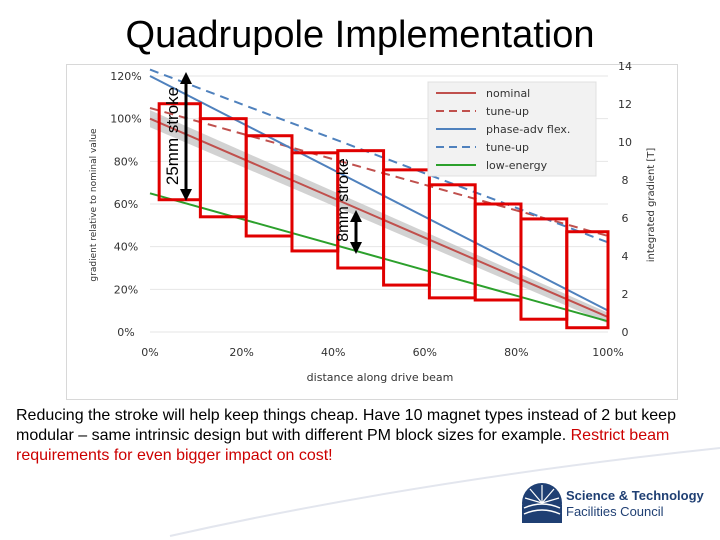  Describe the element at coordinates (635, 495) in the screenshot. I see `logo-line1: Science & Technology` at that location.